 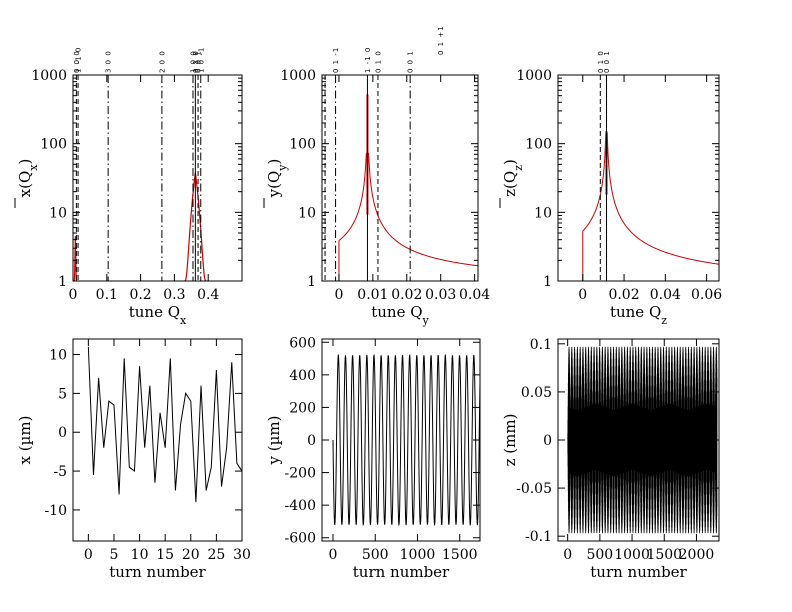 I want to click on resonance-label-4: 1 0 0, so click(x=193, y=61).